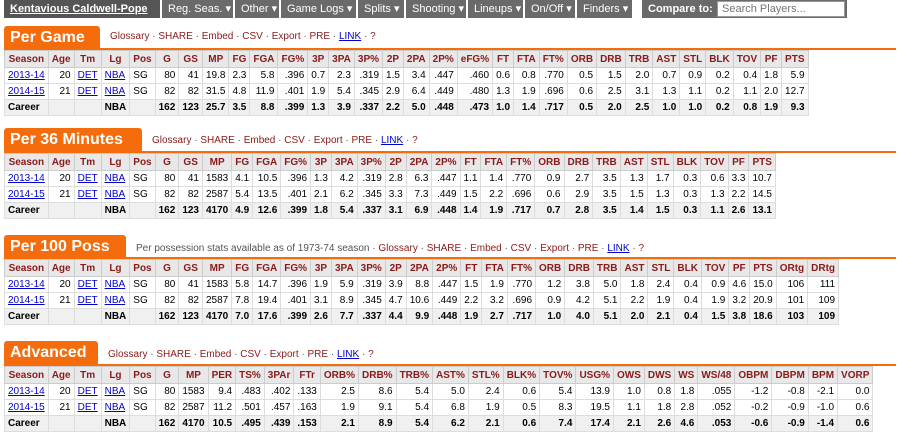 The image size is (900, 442). Describe the element at coordinates (790, 375) in the screenshot. I see `column-header: DBPM` at that location.